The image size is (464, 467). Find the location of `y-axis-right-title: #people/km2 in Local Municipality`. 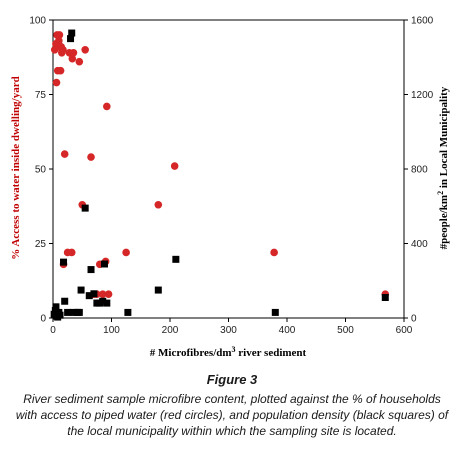

y-axis-right-title: #people/km2 in Local Municipality is located at coordinates (443, 167).